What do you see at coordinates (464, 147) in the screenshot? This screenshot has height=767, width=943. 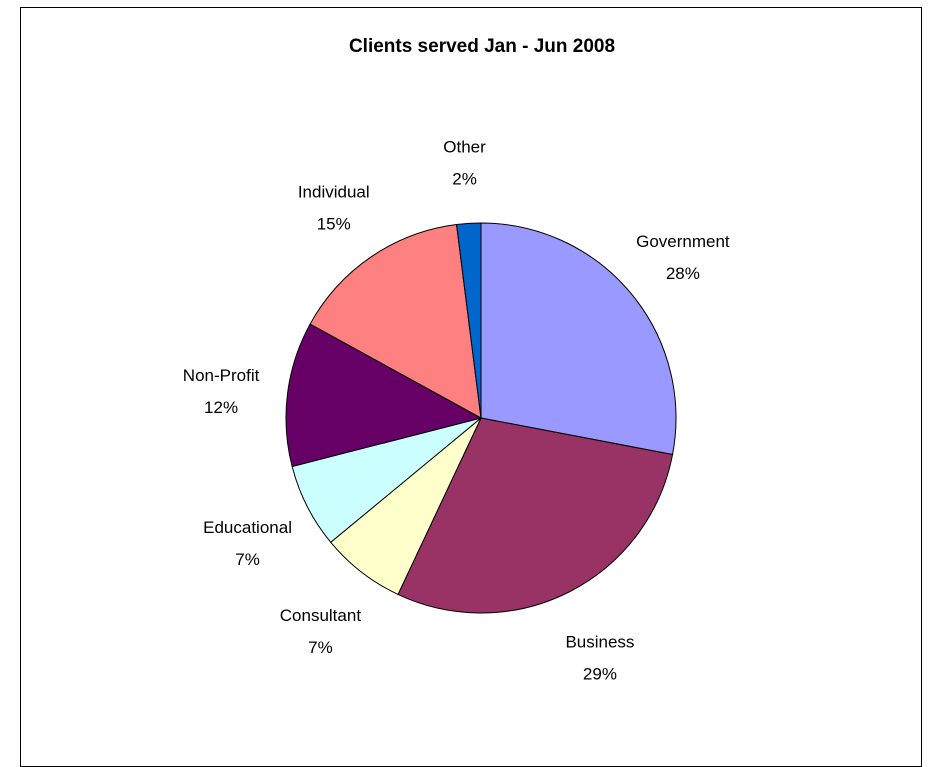 I see `slice-category-label: Other` at bounding box center [464, 147].